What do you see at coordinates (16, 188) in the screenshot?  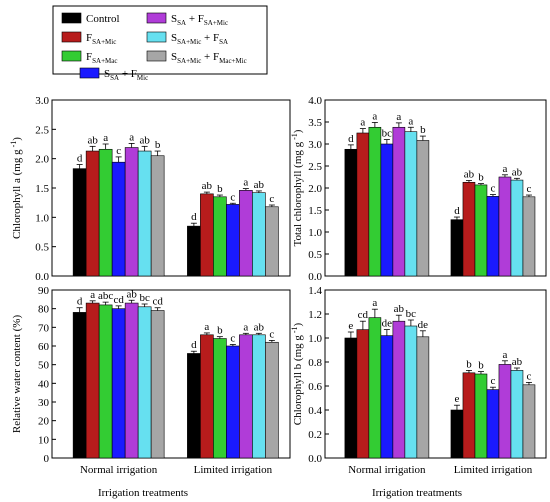 I see `y-axis-title: Chlorophyll a (mg g -1)` at bounding box center [16, 188].